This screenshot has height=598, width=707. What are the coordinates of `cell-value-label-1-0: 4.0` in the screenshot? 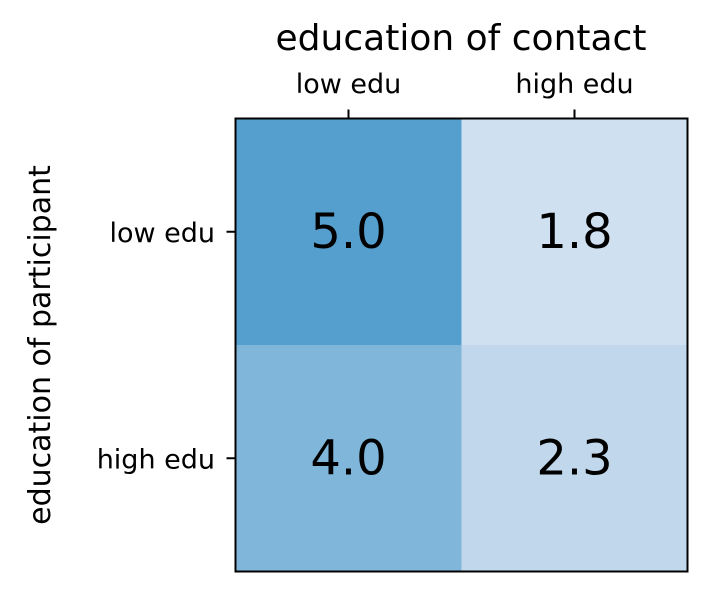 It's located at (348, 458).